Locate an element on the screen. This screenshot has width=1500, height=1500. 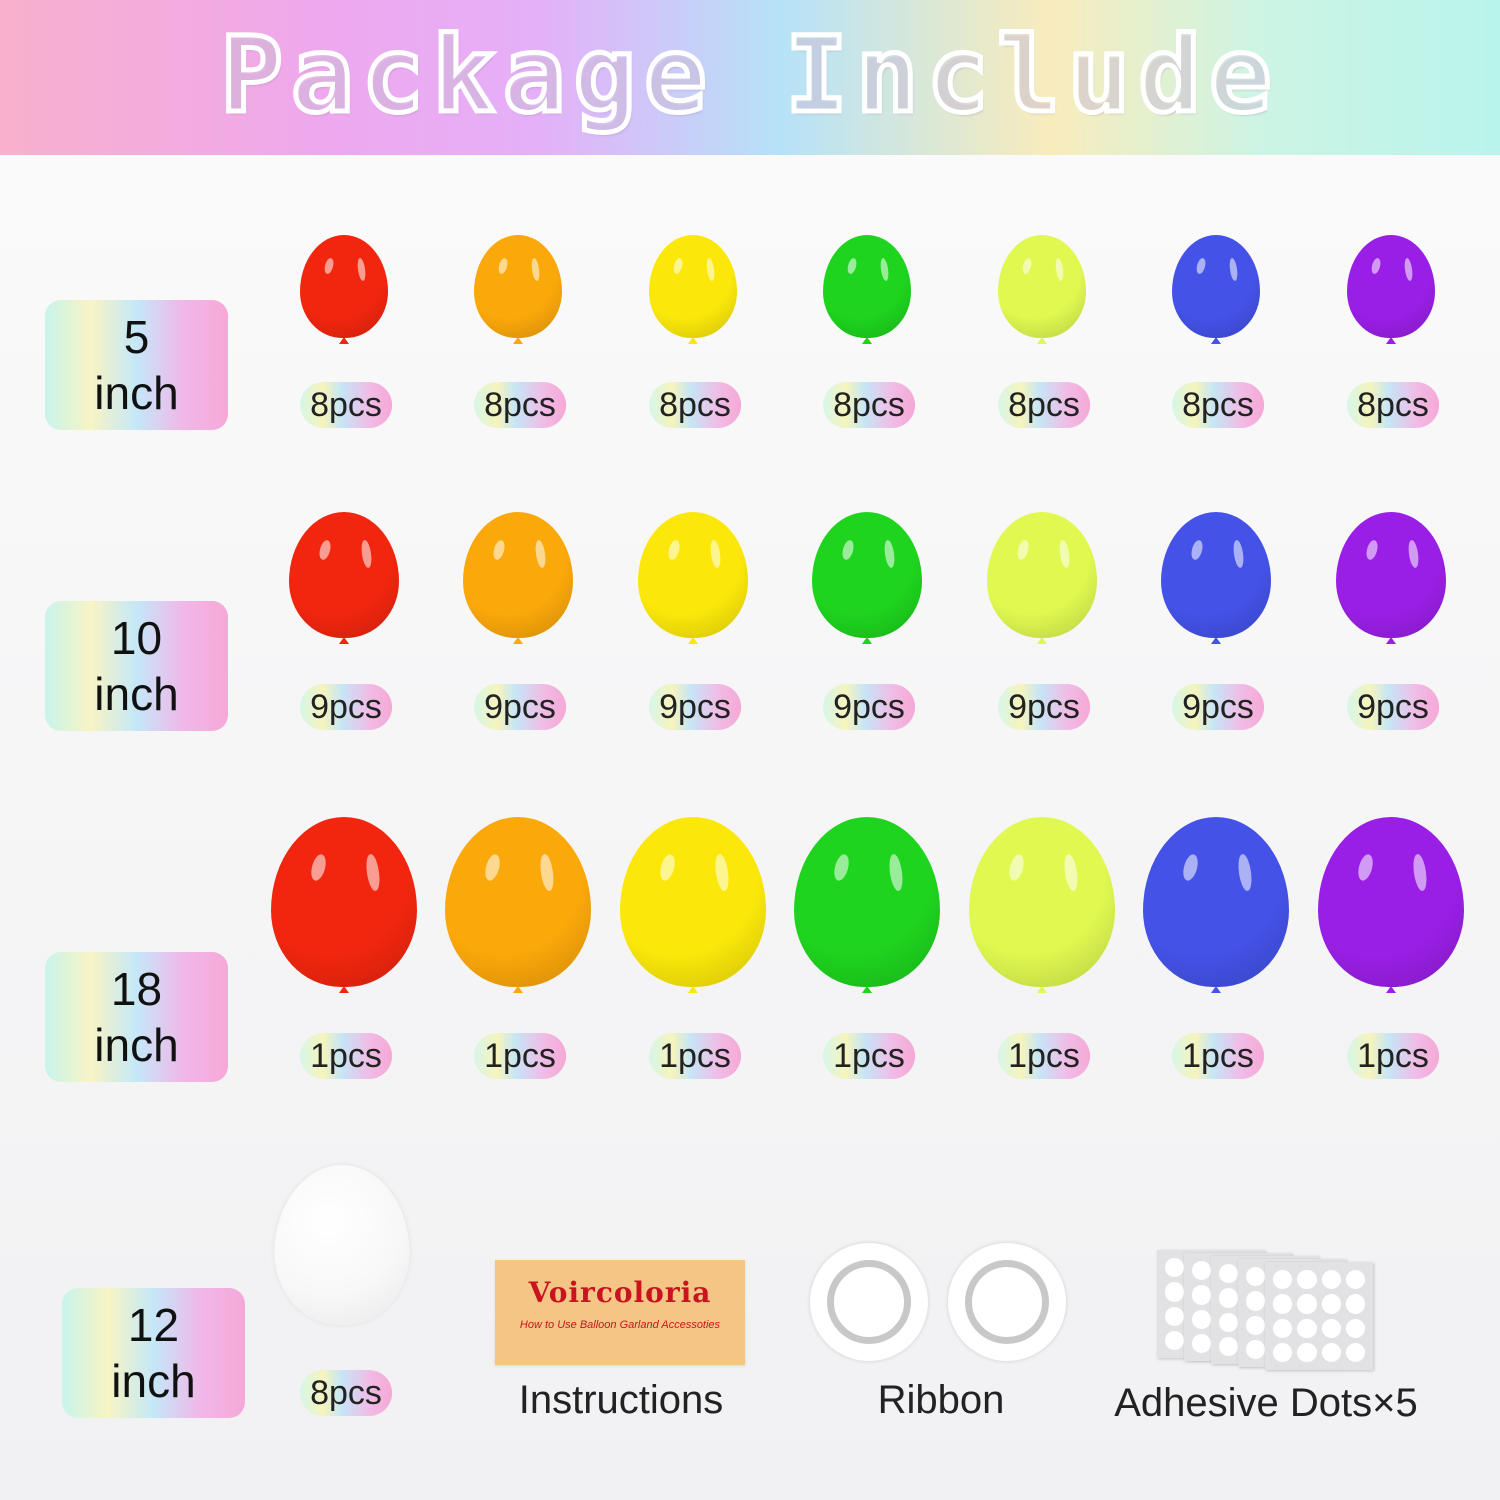
size-number: 10 is located at coordinates (136, 638).